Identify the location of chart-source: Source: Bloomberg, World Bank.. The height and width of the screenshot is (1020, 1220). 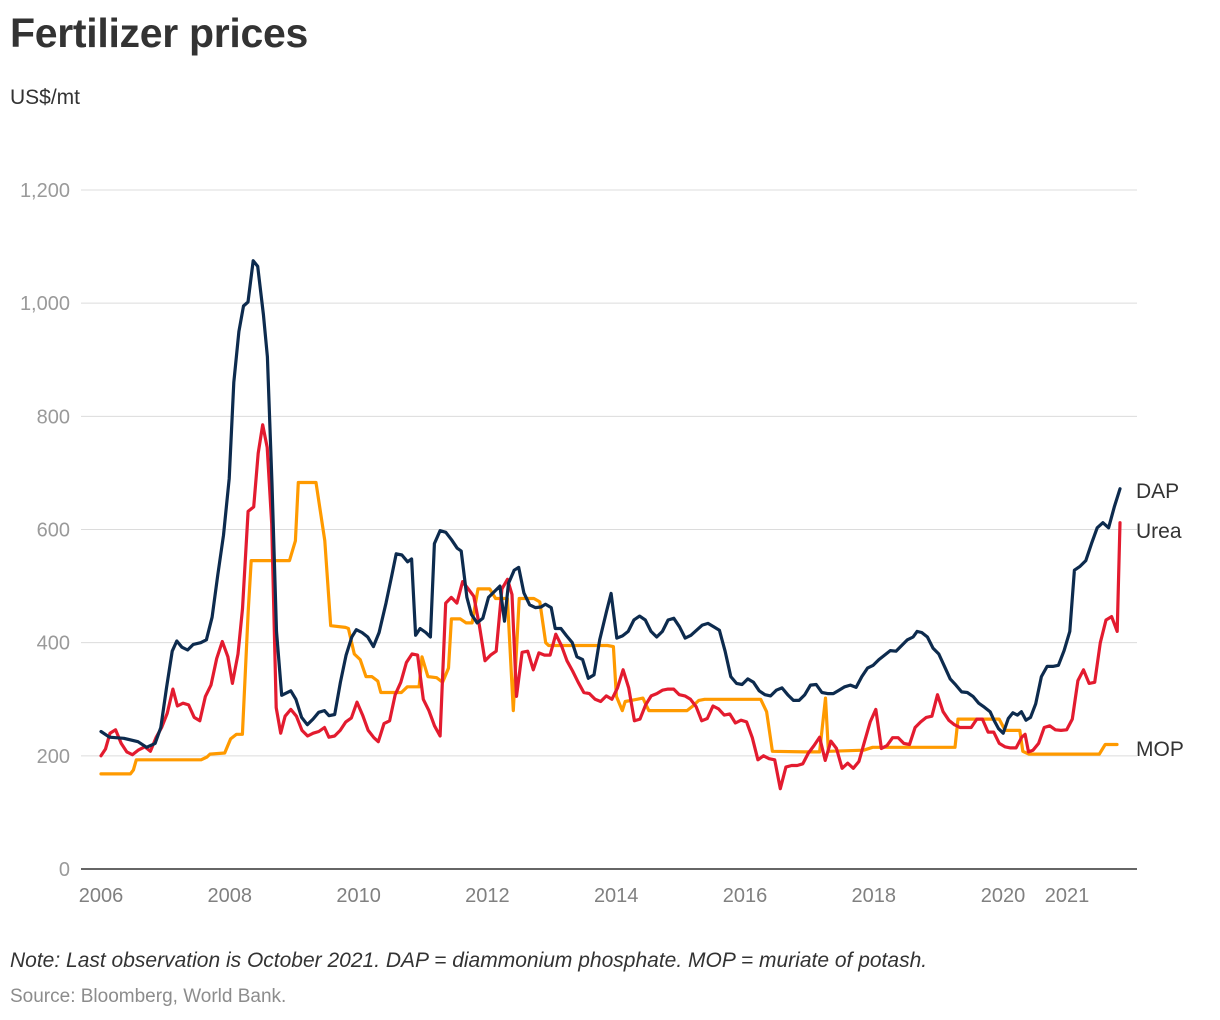
(148, 996).